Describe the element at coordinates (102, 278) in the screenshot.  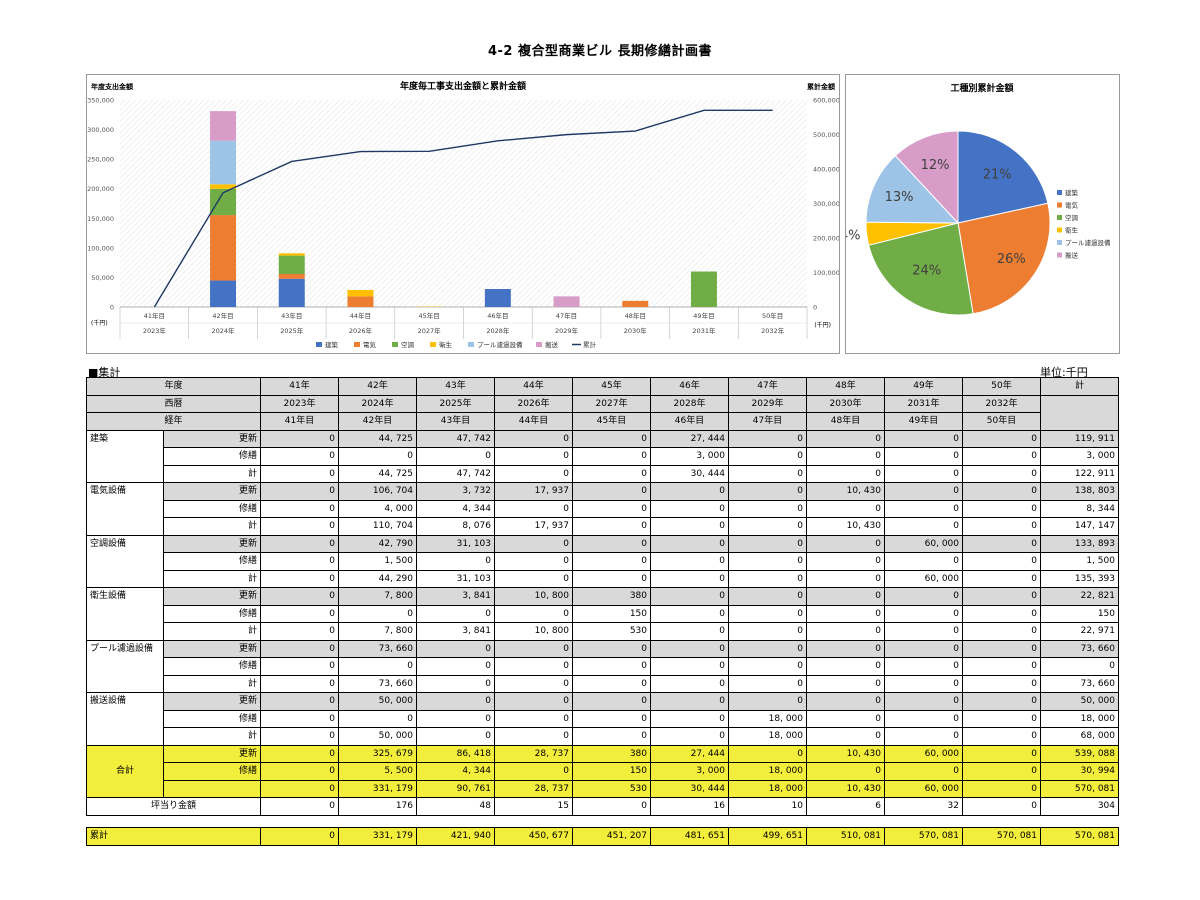
I see `y-tick-label: 50,000` at that location.